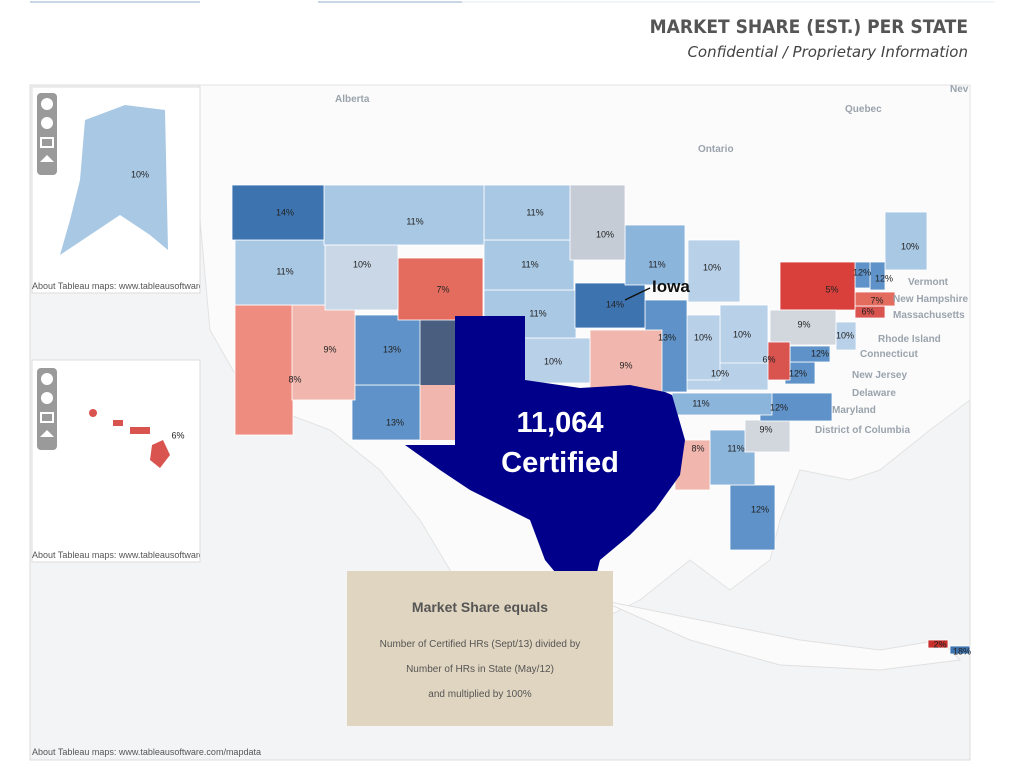  What do you see at coordinates (862, 430) in the screenshot?
I see `place-name: District of Columbia` at bounding box center [862, 430].